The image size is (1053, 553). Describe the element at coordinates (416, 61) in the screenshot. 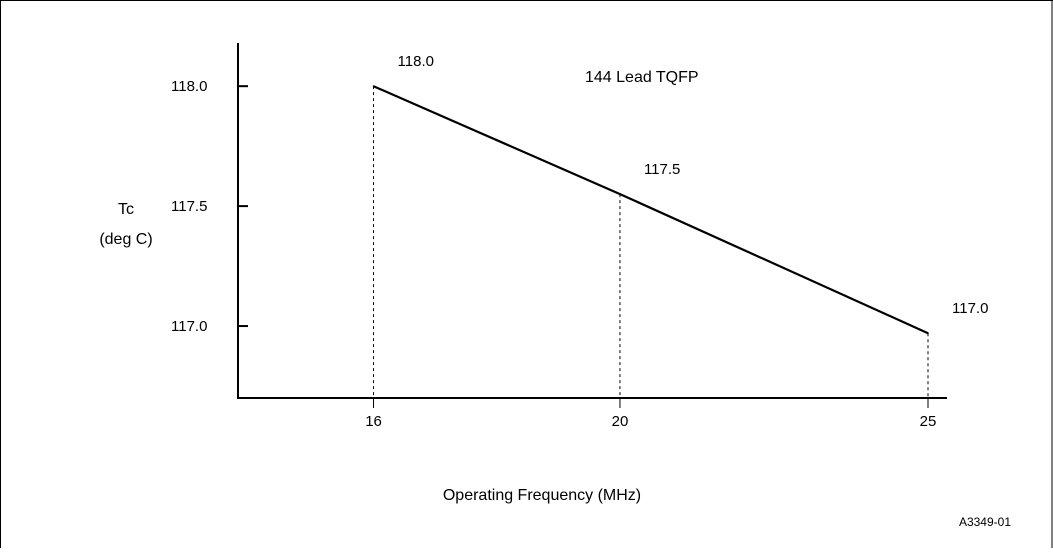

I see `point-value-label: 118.0` at that location.